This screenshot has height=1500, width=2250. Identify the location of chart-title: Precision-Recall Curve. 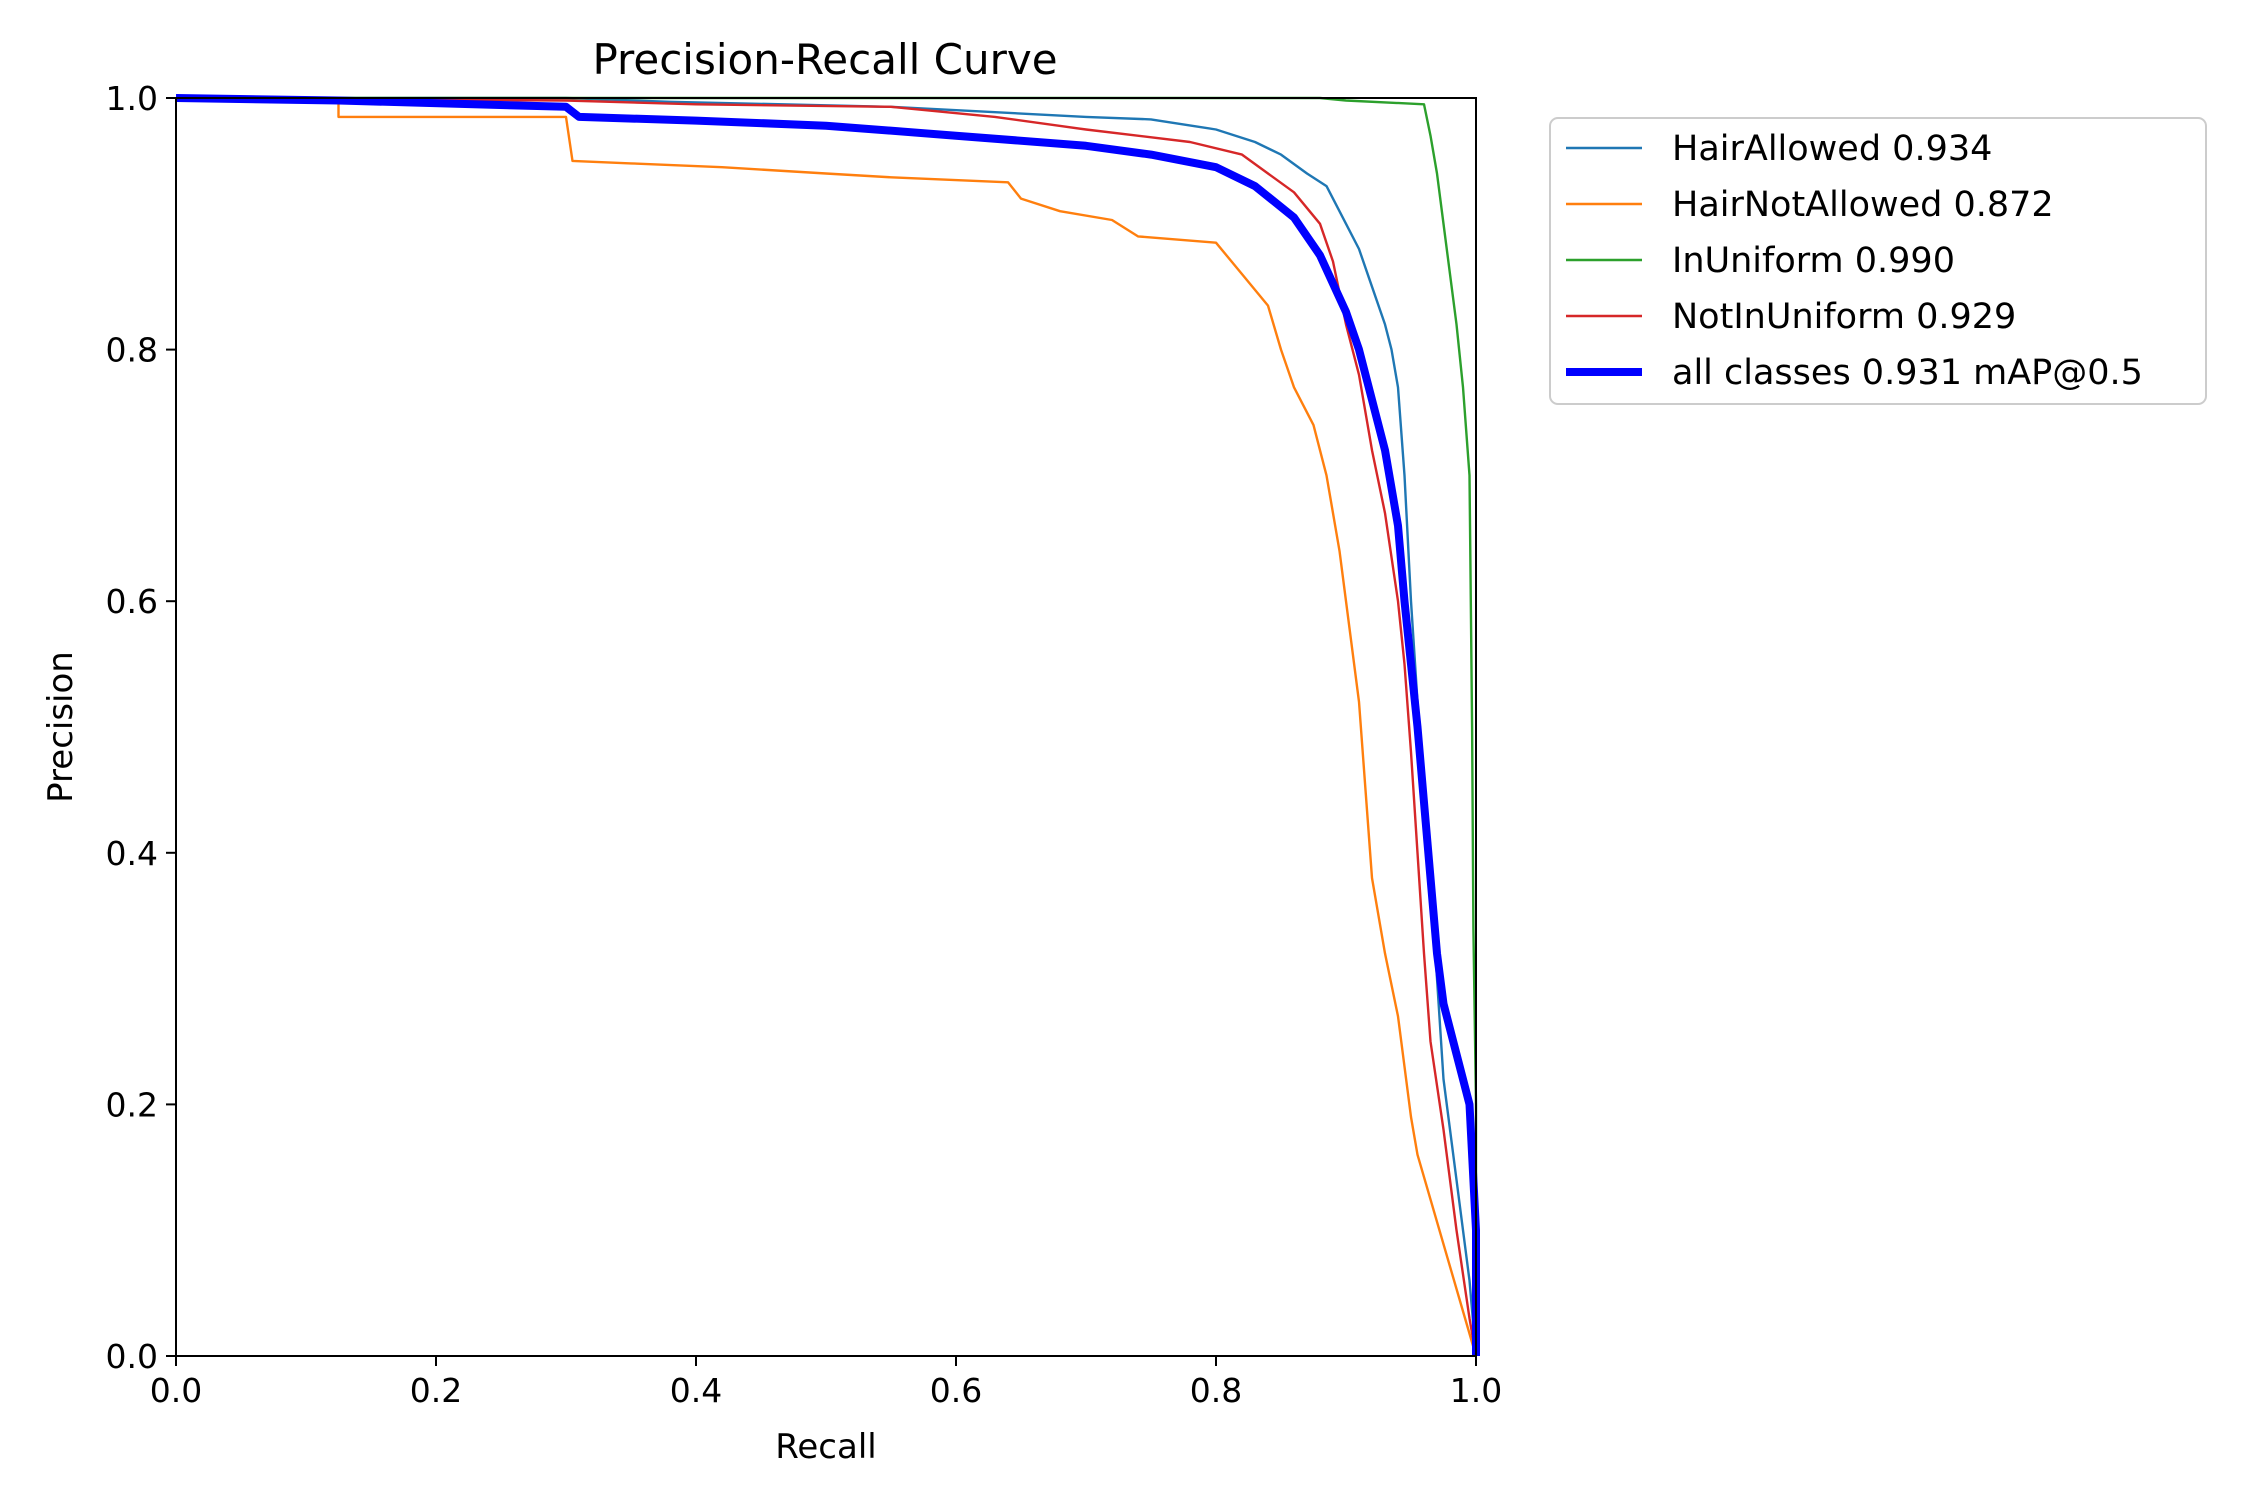
(824, 59).